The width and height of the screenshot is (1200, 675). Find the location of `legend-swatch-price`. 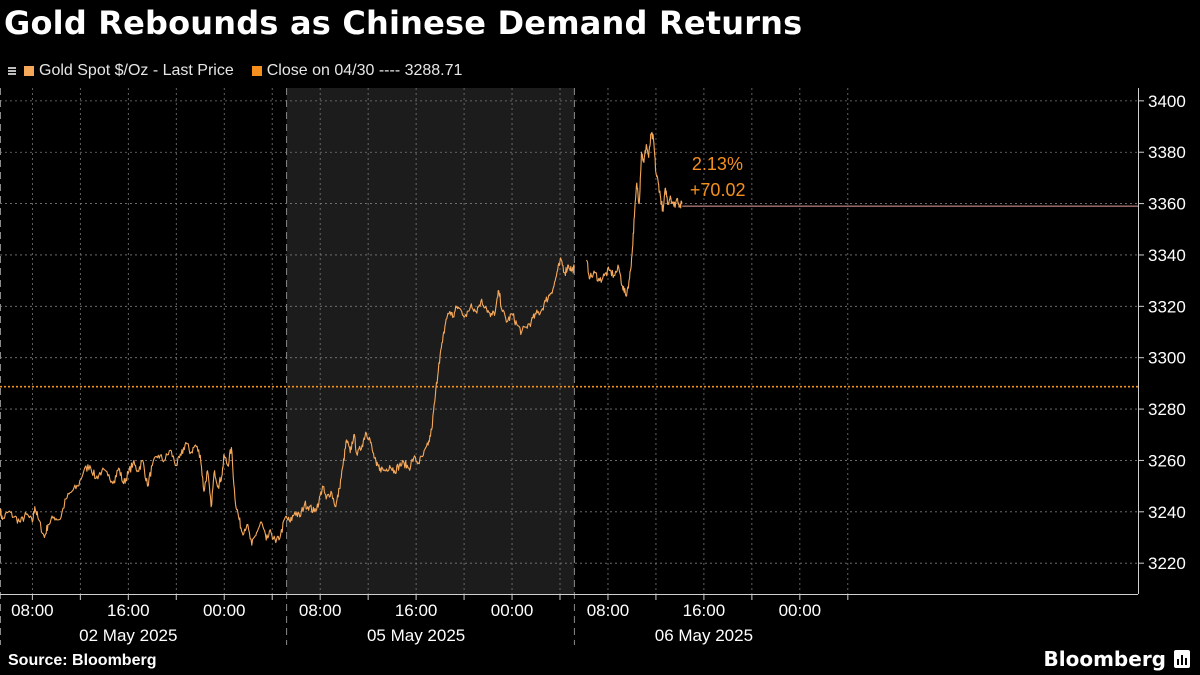

legend-swatch-price is located at coordinates (29, 71).